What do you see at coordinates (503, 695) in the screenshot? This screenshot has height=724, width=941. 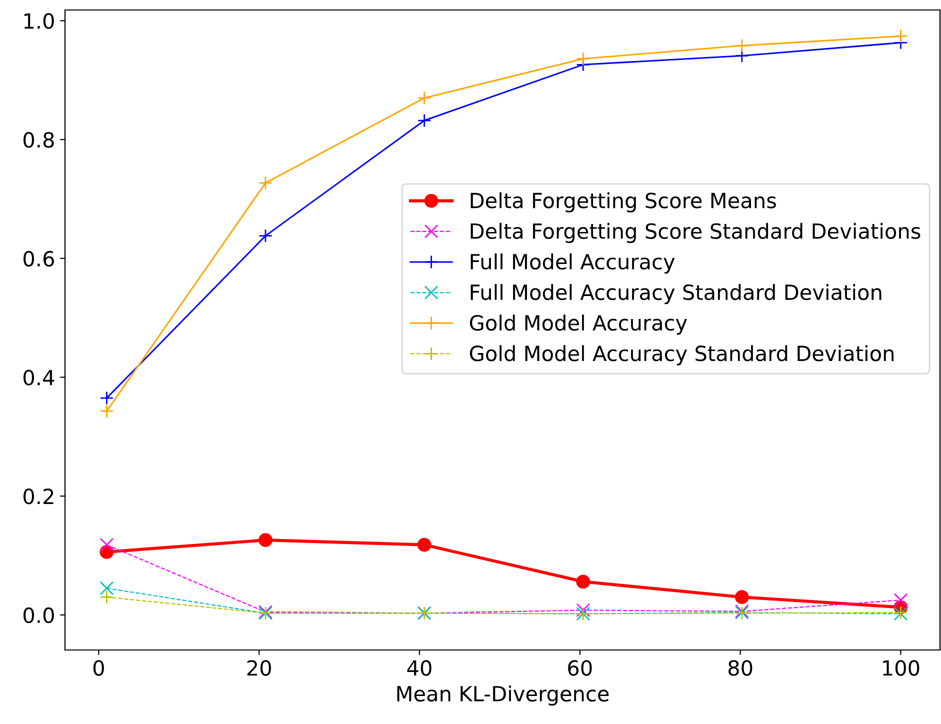 I see `x-axis-title: Mean KL-Divergence` at bounding box center [503, 695].